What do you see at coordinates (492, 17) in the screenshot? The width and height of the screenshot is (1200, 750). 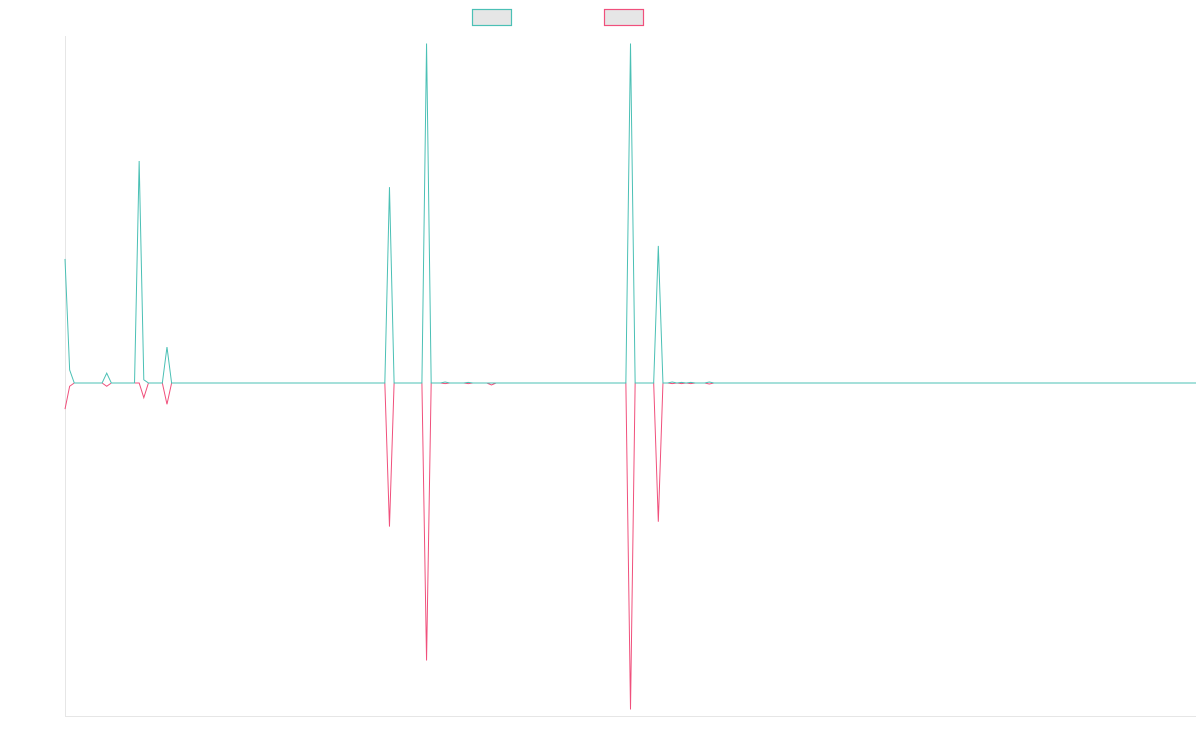 I see `legend-swatch-teal` at bounding box center [492, 17].